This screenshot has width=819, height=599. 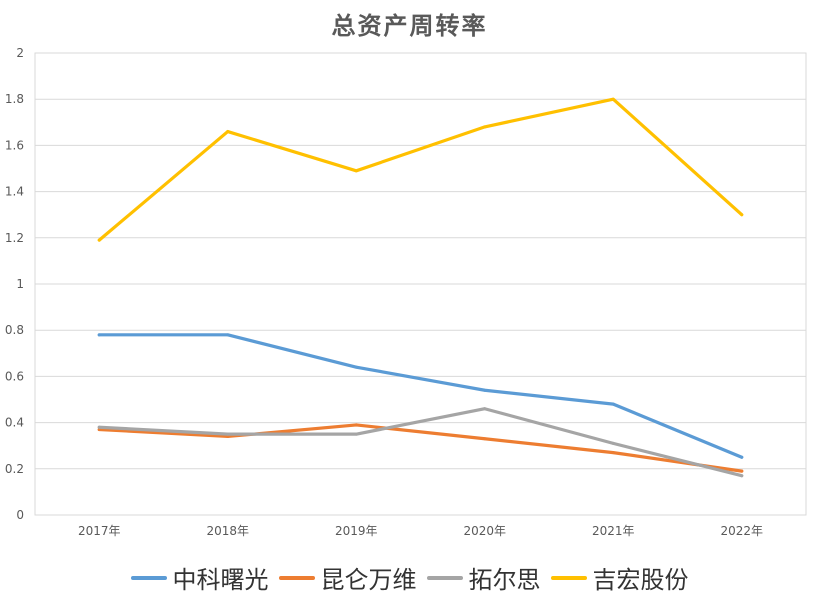 I want to click on x-tick-label: 2022年, so click(x=741, y=531).